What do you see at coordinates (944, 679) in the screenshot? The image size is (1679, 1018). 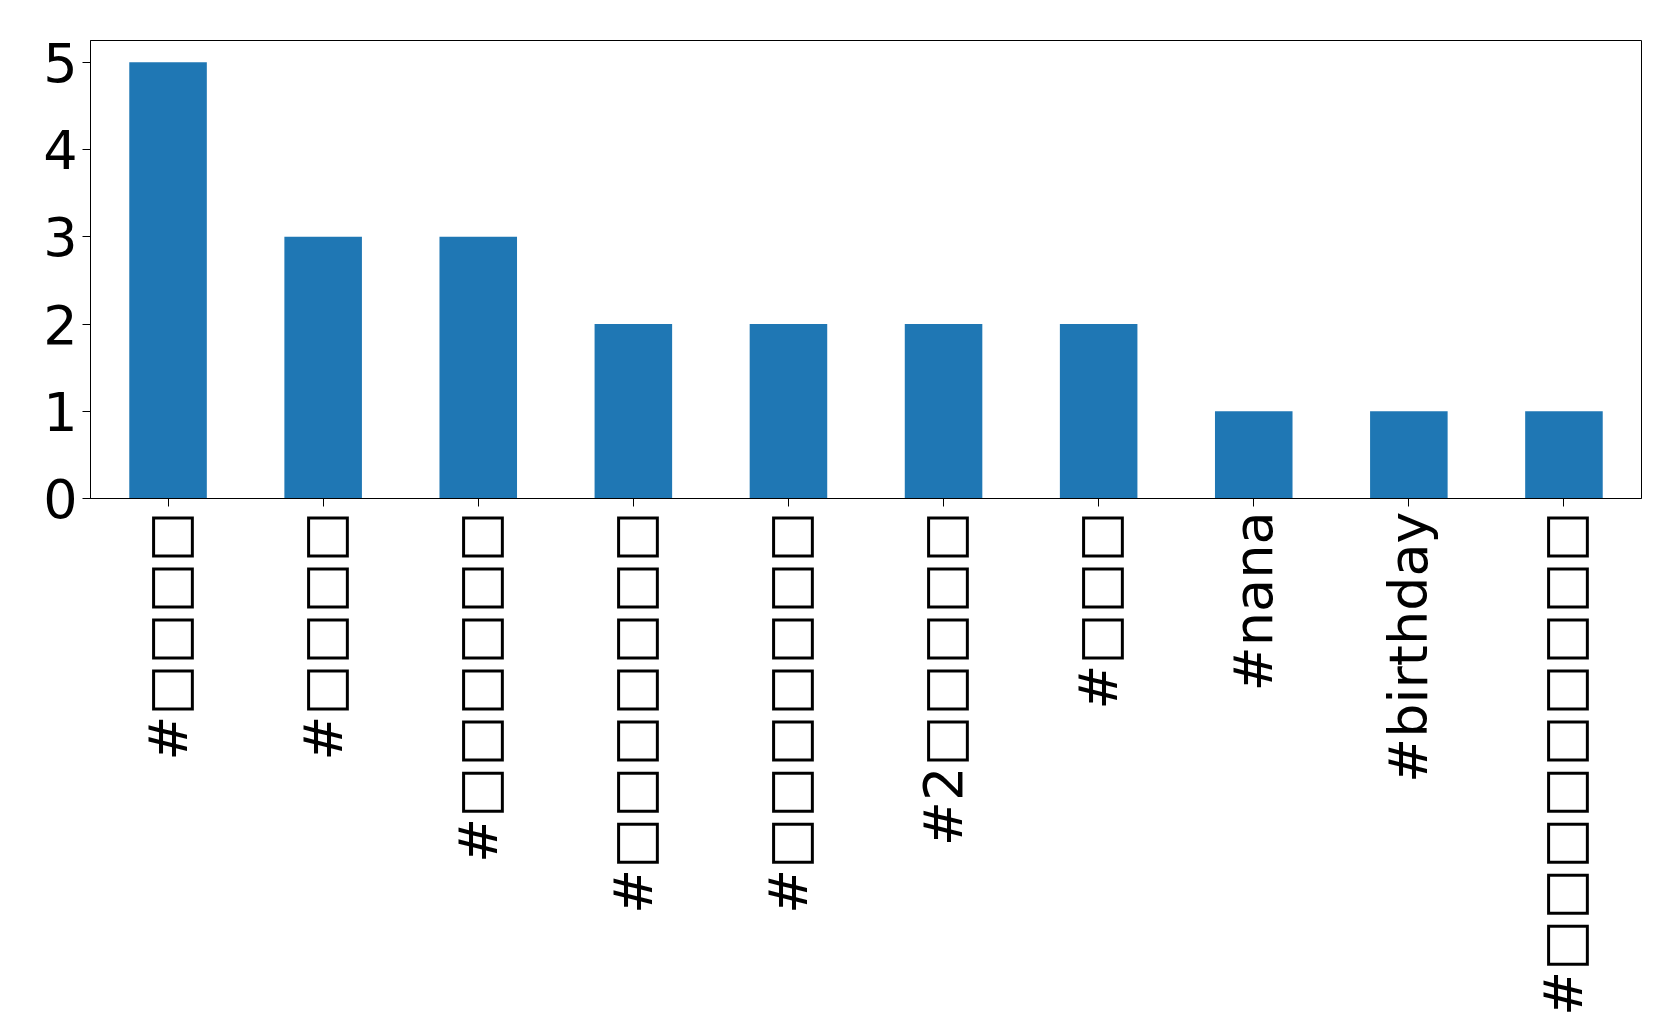 I see `x-tick-label: #2□□□□□` at bounding box center [944, 679].